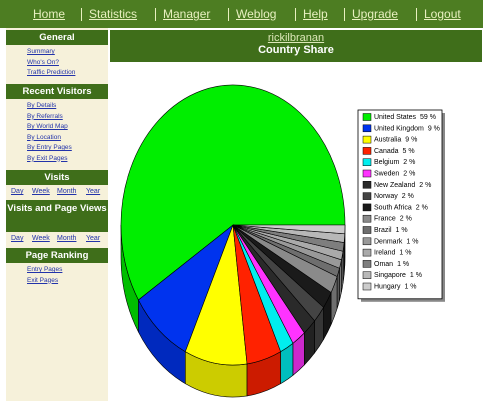 The width and height of the screenshot is (483, 401). Describe the element at coordinates (383, 230) in the screenshot. I see `legend-name: Brazil` at that location.